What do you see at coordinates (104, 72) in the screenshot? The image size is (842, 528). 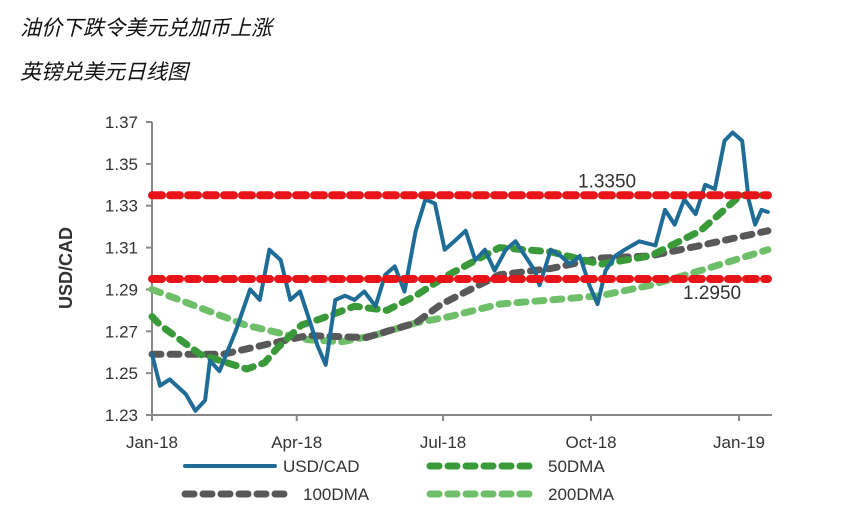 I see `chart-subtitle: 英镑兑美元日线图` at bounding box center [104, 72].